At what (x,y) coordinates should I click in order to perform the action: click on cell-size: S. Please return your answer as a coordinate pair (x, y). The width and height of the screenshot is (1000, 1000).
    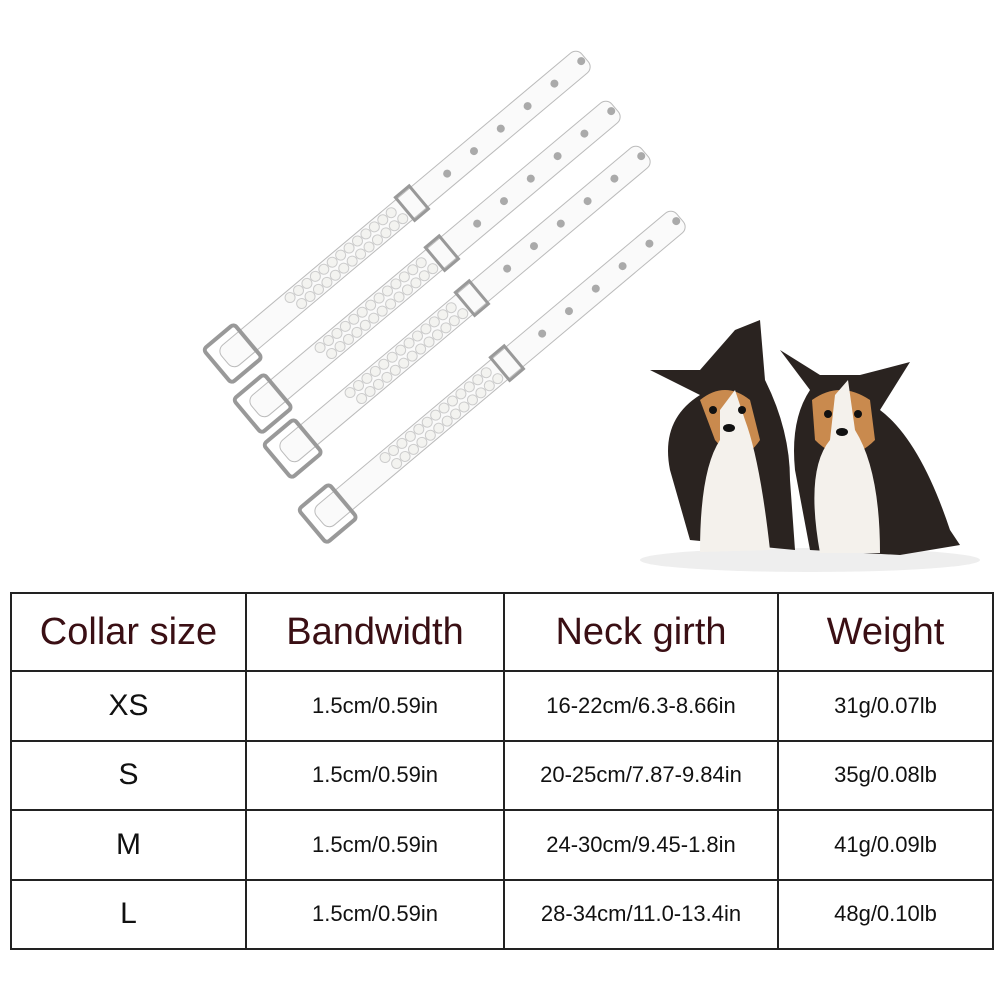
    Looking at the image, I should click on (128, 775).